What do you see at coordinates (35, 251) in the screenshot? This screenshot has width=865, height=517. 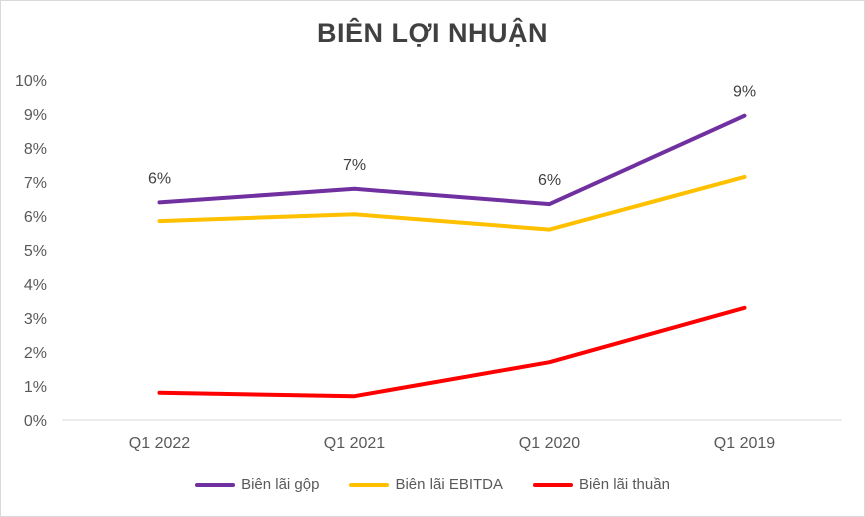 I see `y-tick-label: 5%` at bounding box center [35, 251].